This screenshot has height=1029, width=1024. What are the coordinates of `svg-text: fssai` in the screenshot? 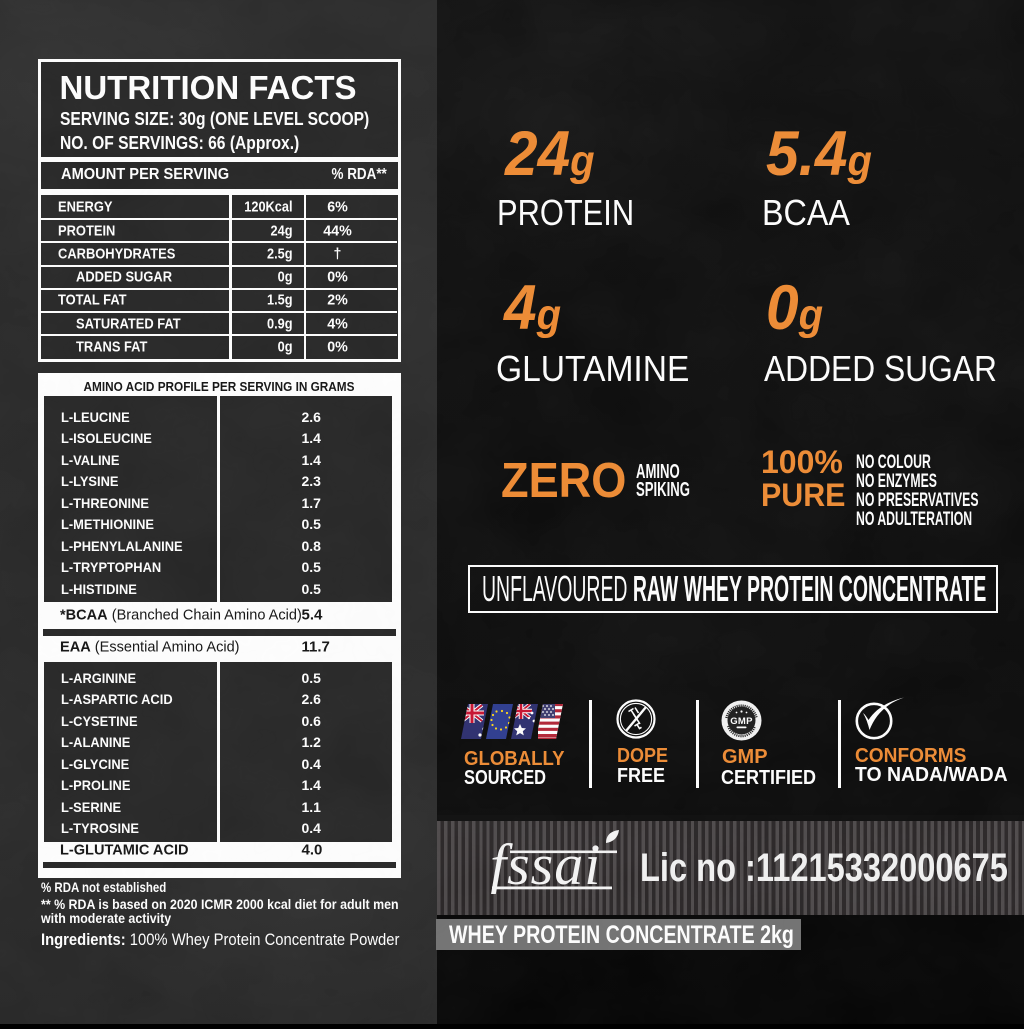 It's located at (545, 863).